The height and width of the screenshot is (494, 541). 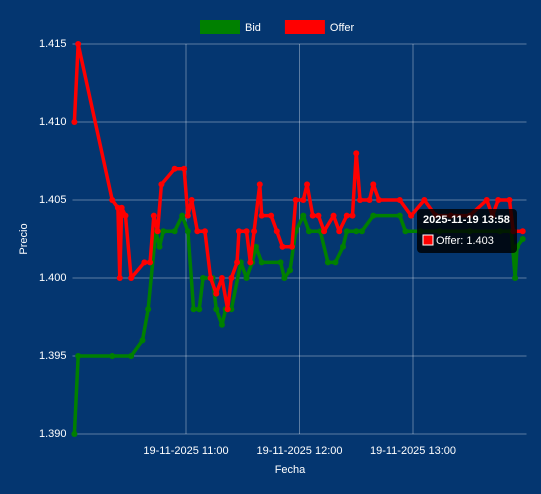 What do you see at coordinates (342, 28) in the screenshot?
I see `legend-label: Offer` at bounding box center [342, 28].